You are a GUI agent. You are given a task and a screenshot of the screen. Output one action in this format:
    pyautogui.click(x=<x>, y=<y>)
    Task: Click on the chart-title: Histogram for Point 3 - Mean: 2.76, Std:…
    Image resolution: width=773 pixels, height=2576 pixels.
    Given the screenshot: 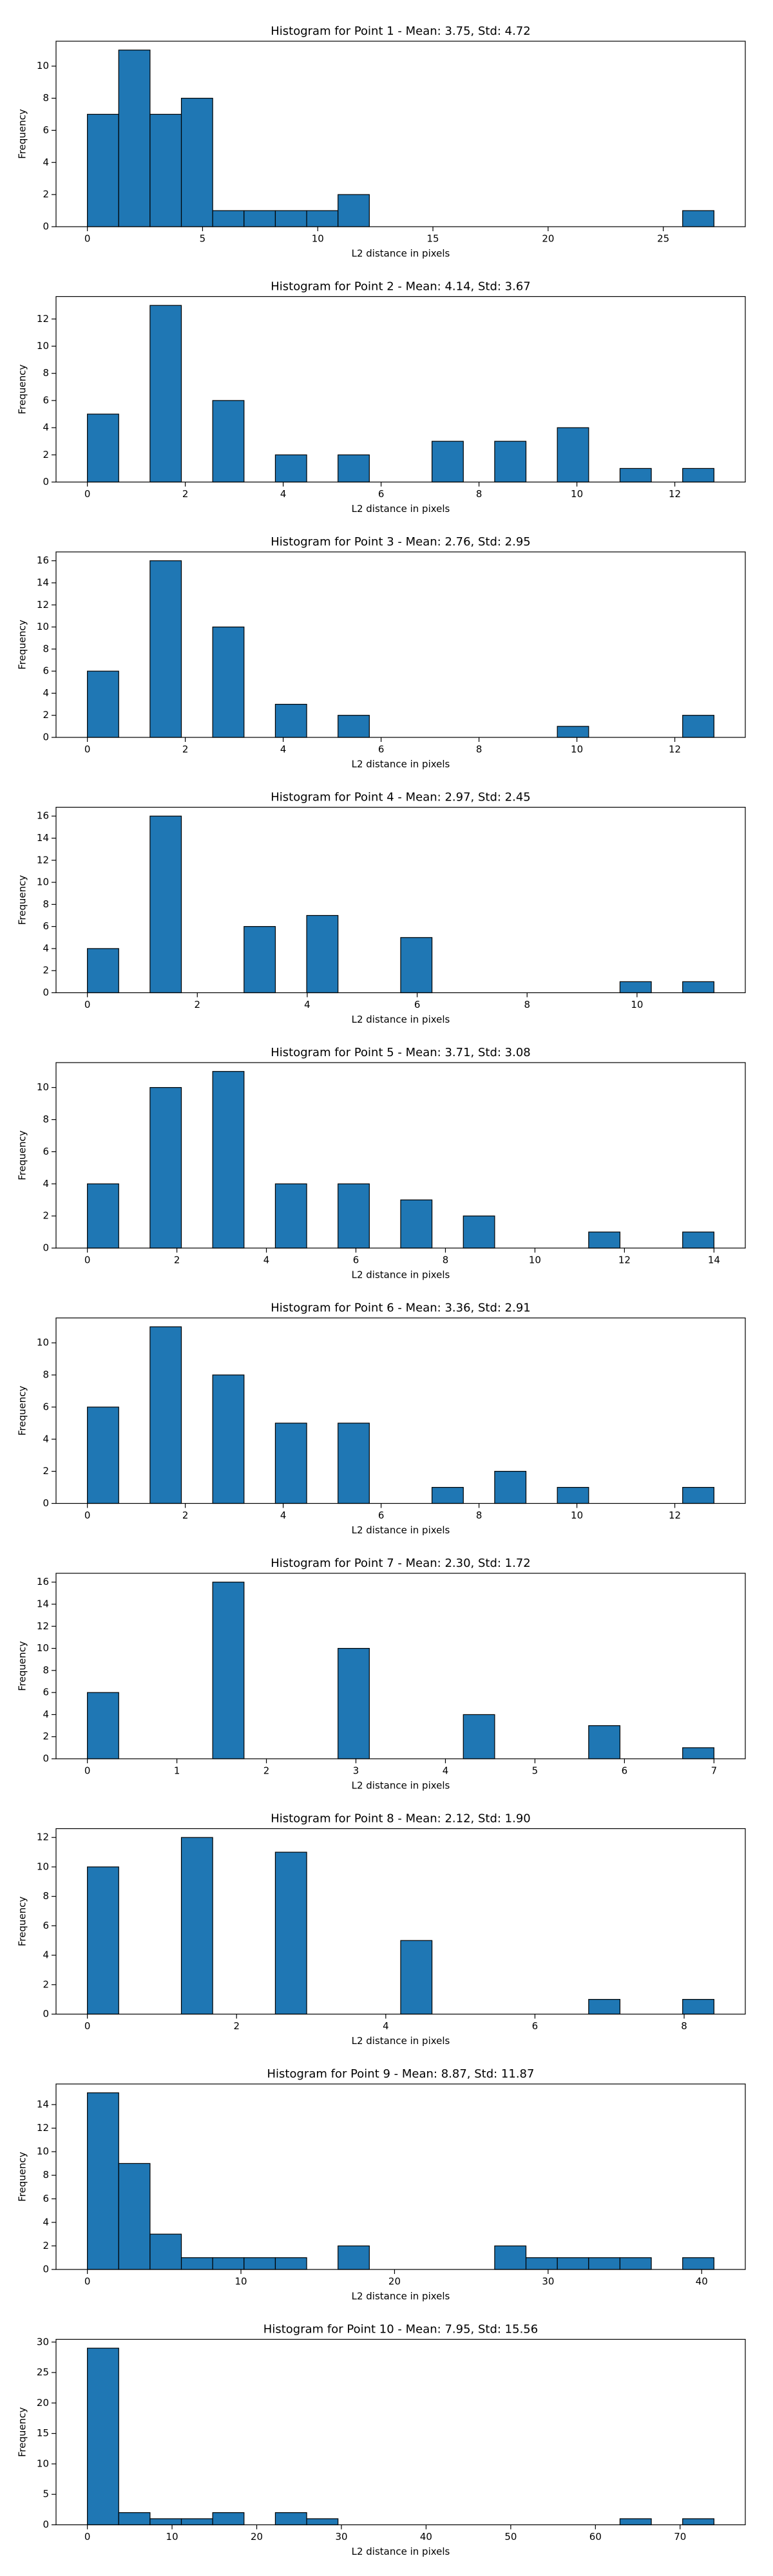 What is the action you would take?
    pyautogui.click(x=401, y=542)
    